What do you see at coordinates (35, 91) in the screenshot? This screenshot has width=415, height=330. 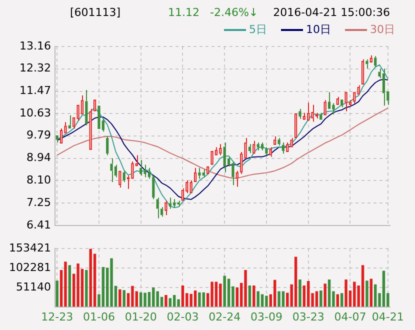 I see `y-tick-label: 11.47` at bounding box center [35, 91].